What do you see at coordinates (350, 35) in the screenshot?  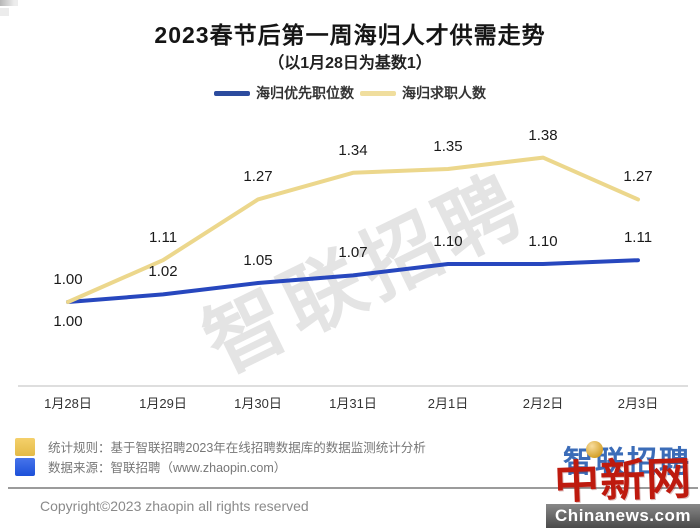 I see `chart-title: 2023春节后第一周海归人才供需走势` at bounding box center [350, 35].